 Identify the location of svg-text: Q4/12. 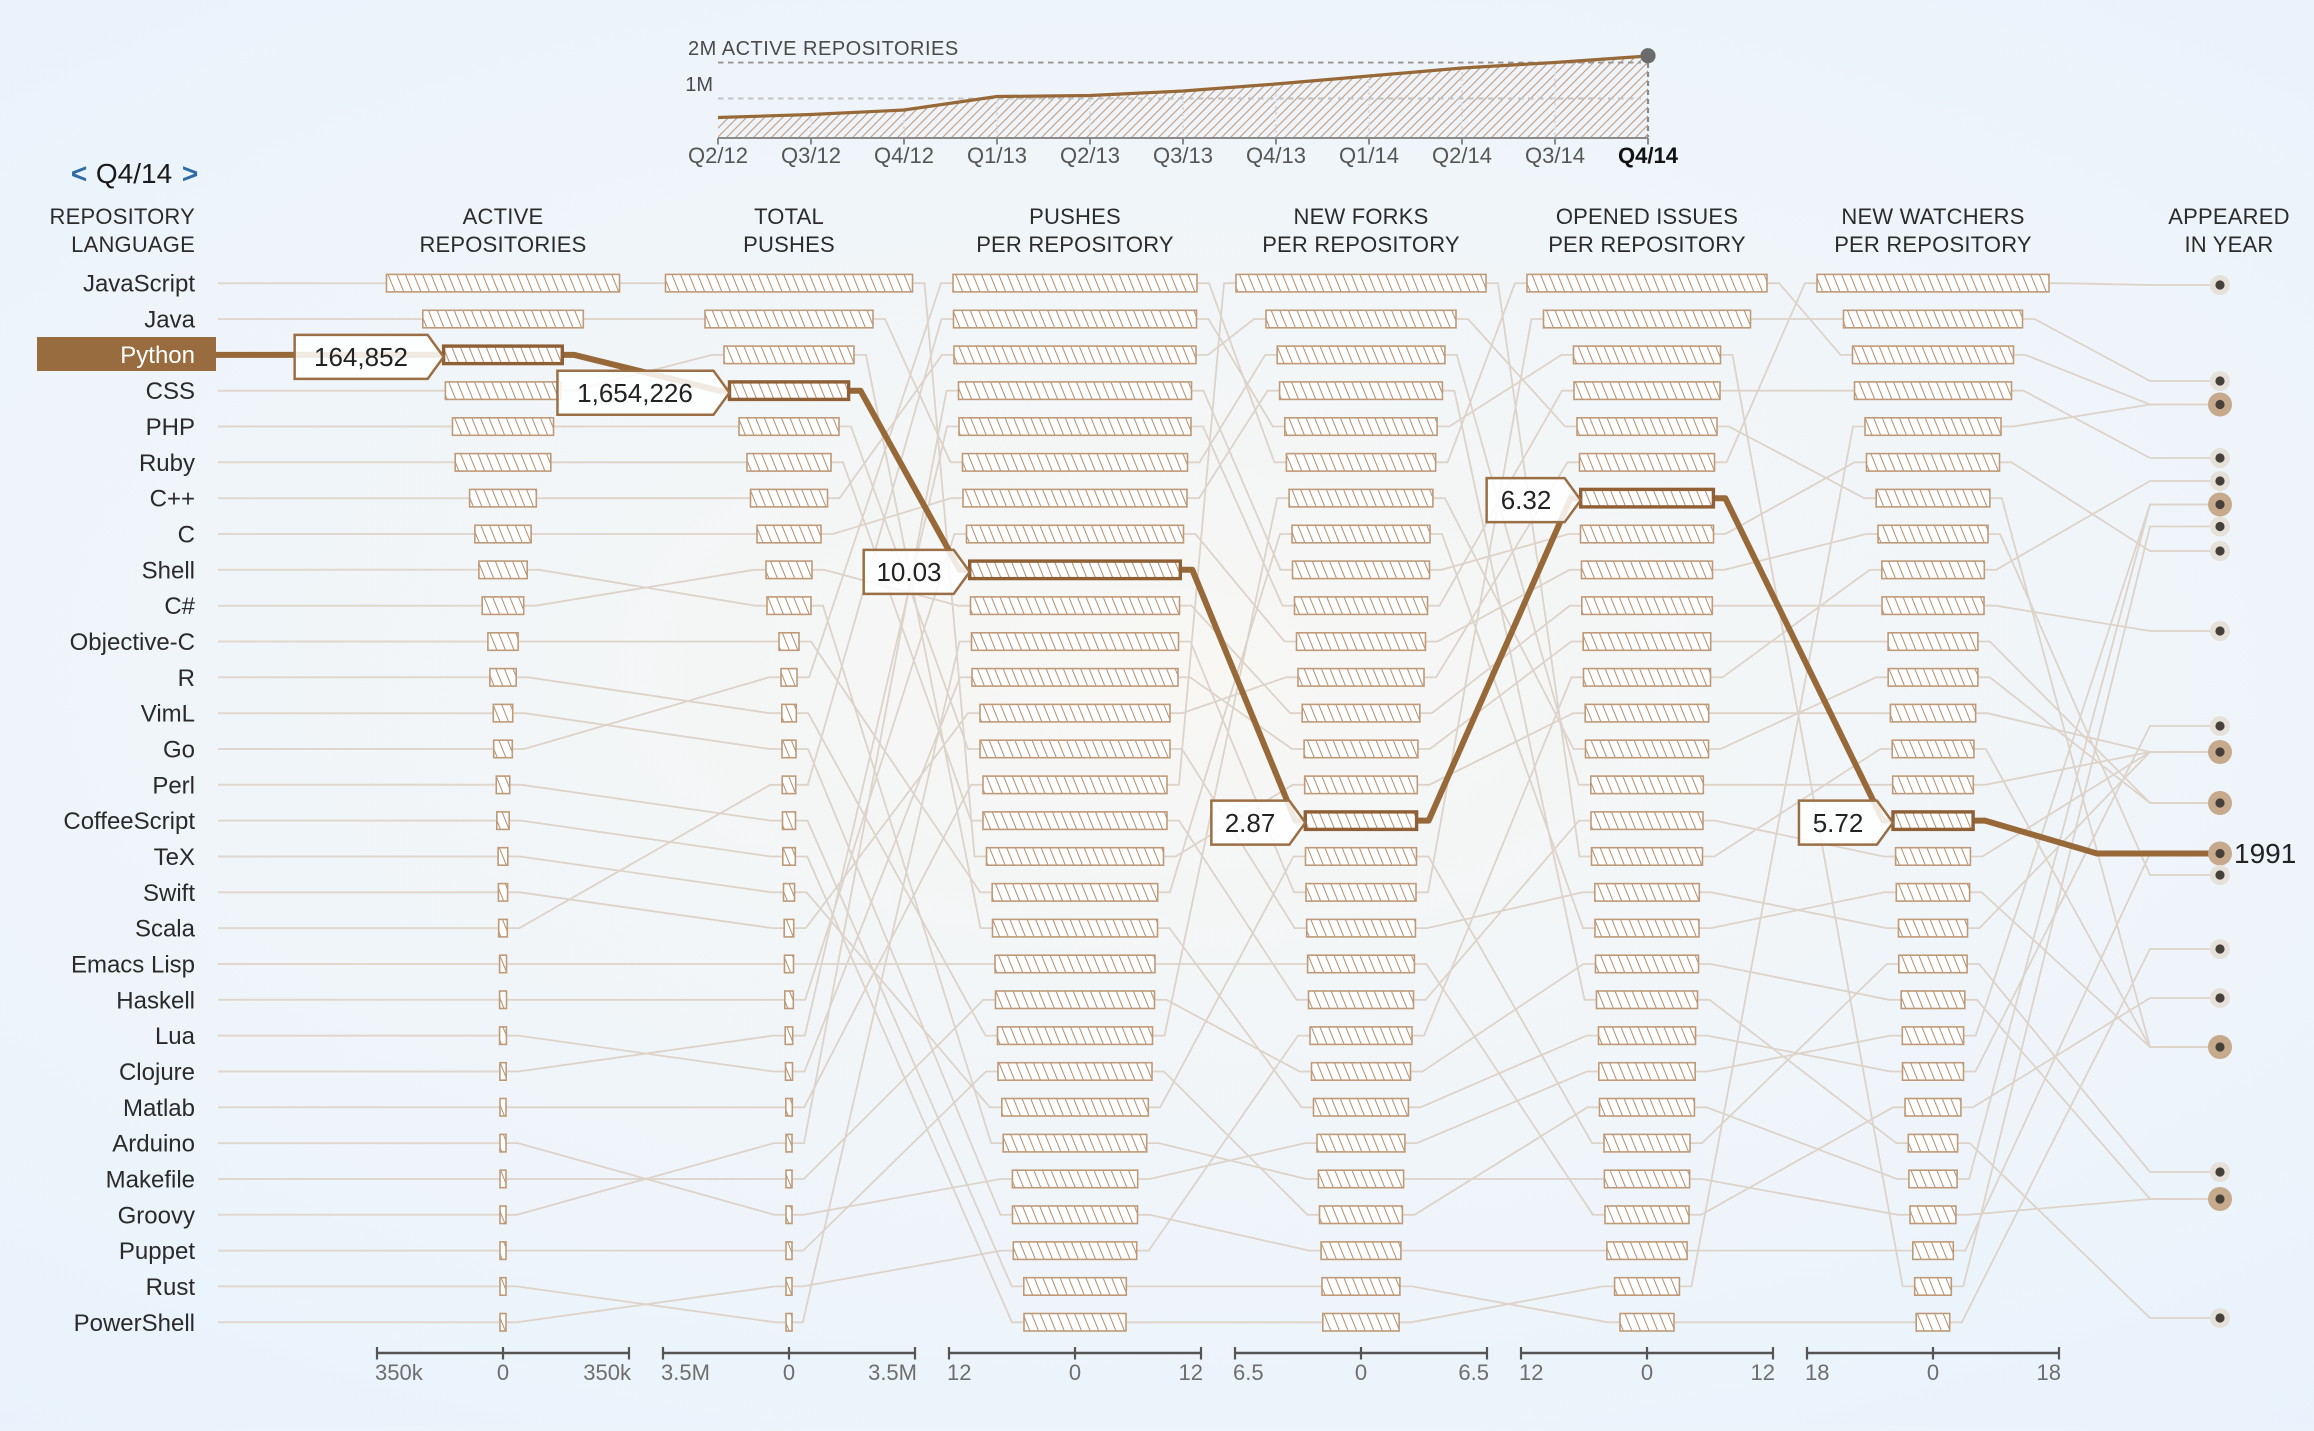
(904, 155).